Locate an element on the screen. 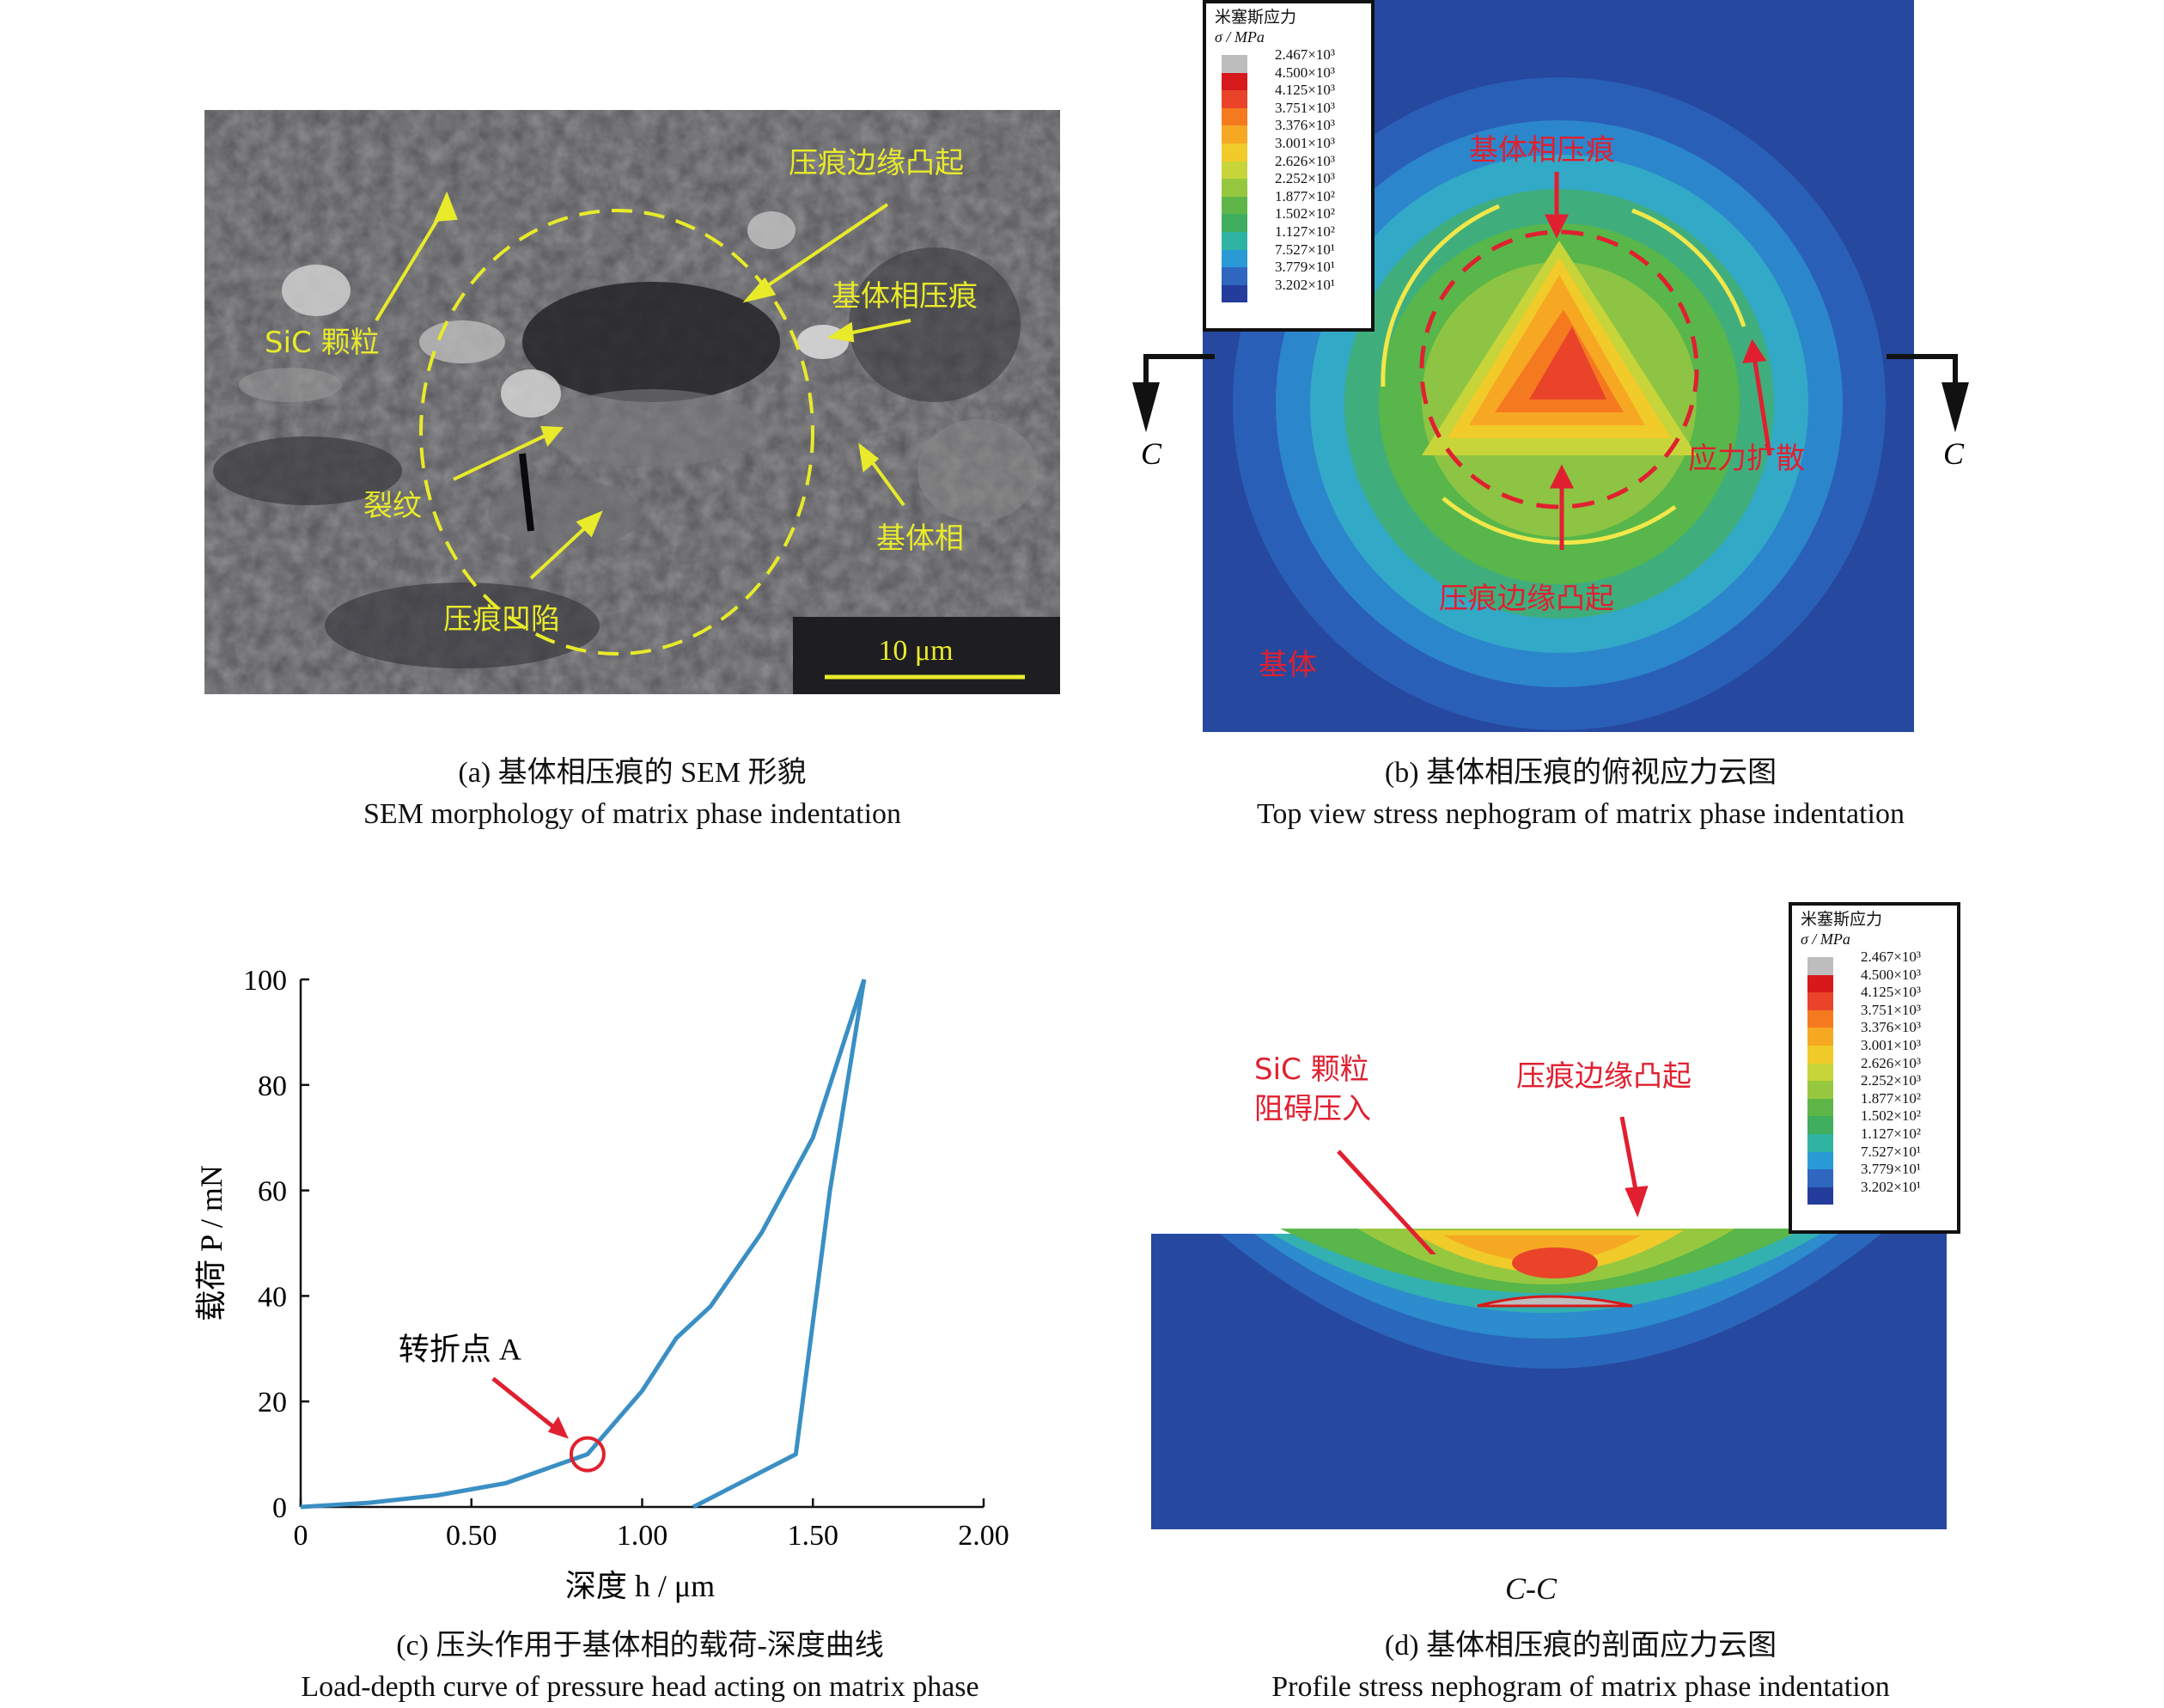 The image size is (2164, 1708). label-stress-spread: 应力扩散 is located at coordinates (1746, 459).